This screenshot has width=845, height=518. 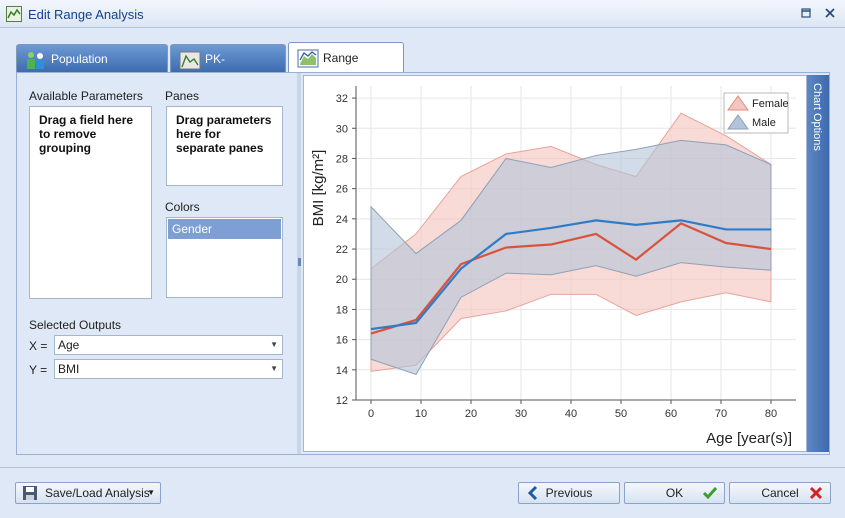 I want to click on x-tick-label: 40, so click(x=571, y=414).